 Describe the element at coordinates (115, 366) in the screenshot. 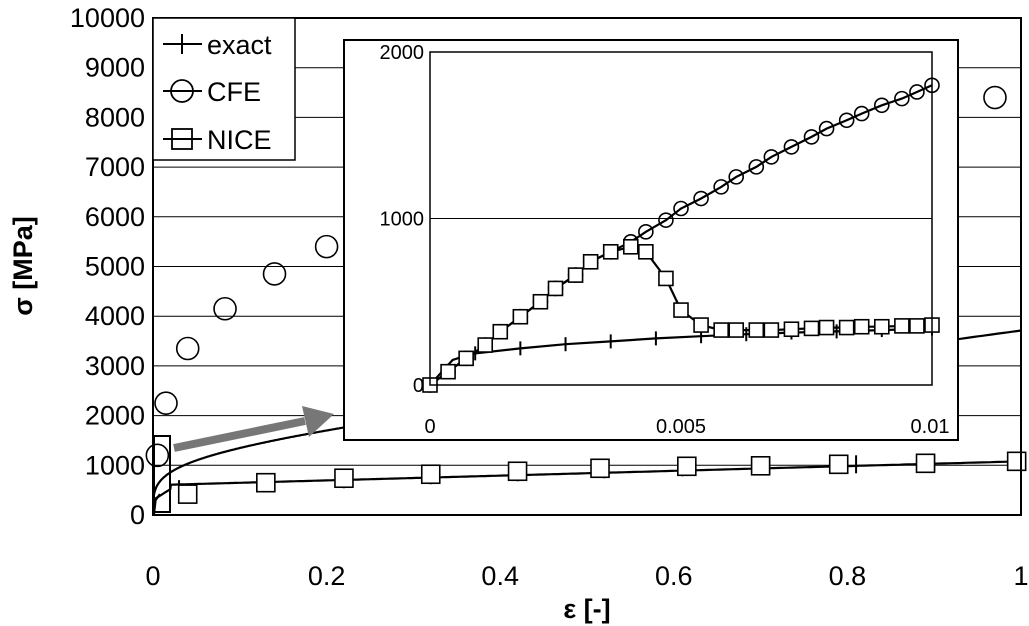

I see `main-y-tick-label: 3000` at that location.